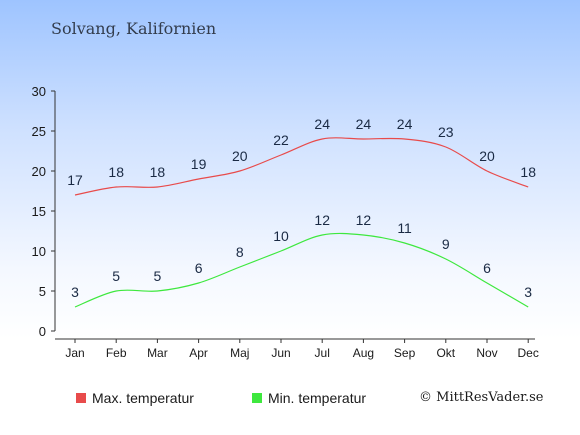 The height and width of the screenshot is (435, 580). I want to click on legend-item-min: Min. temperatur, so click(309, 398).